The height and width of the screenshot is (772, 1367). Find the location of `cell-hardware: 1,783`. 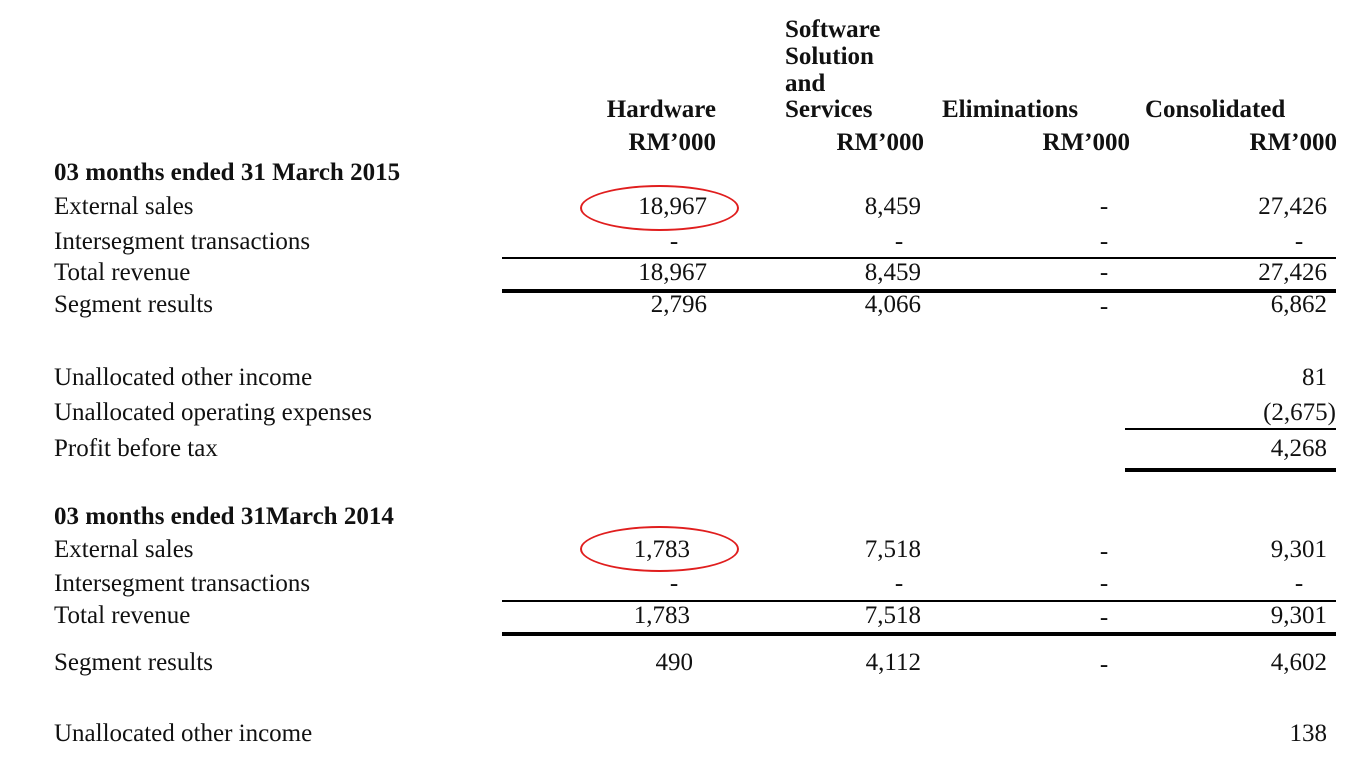

cell-hardware: 1,783 is located at coordinates (661, 615).